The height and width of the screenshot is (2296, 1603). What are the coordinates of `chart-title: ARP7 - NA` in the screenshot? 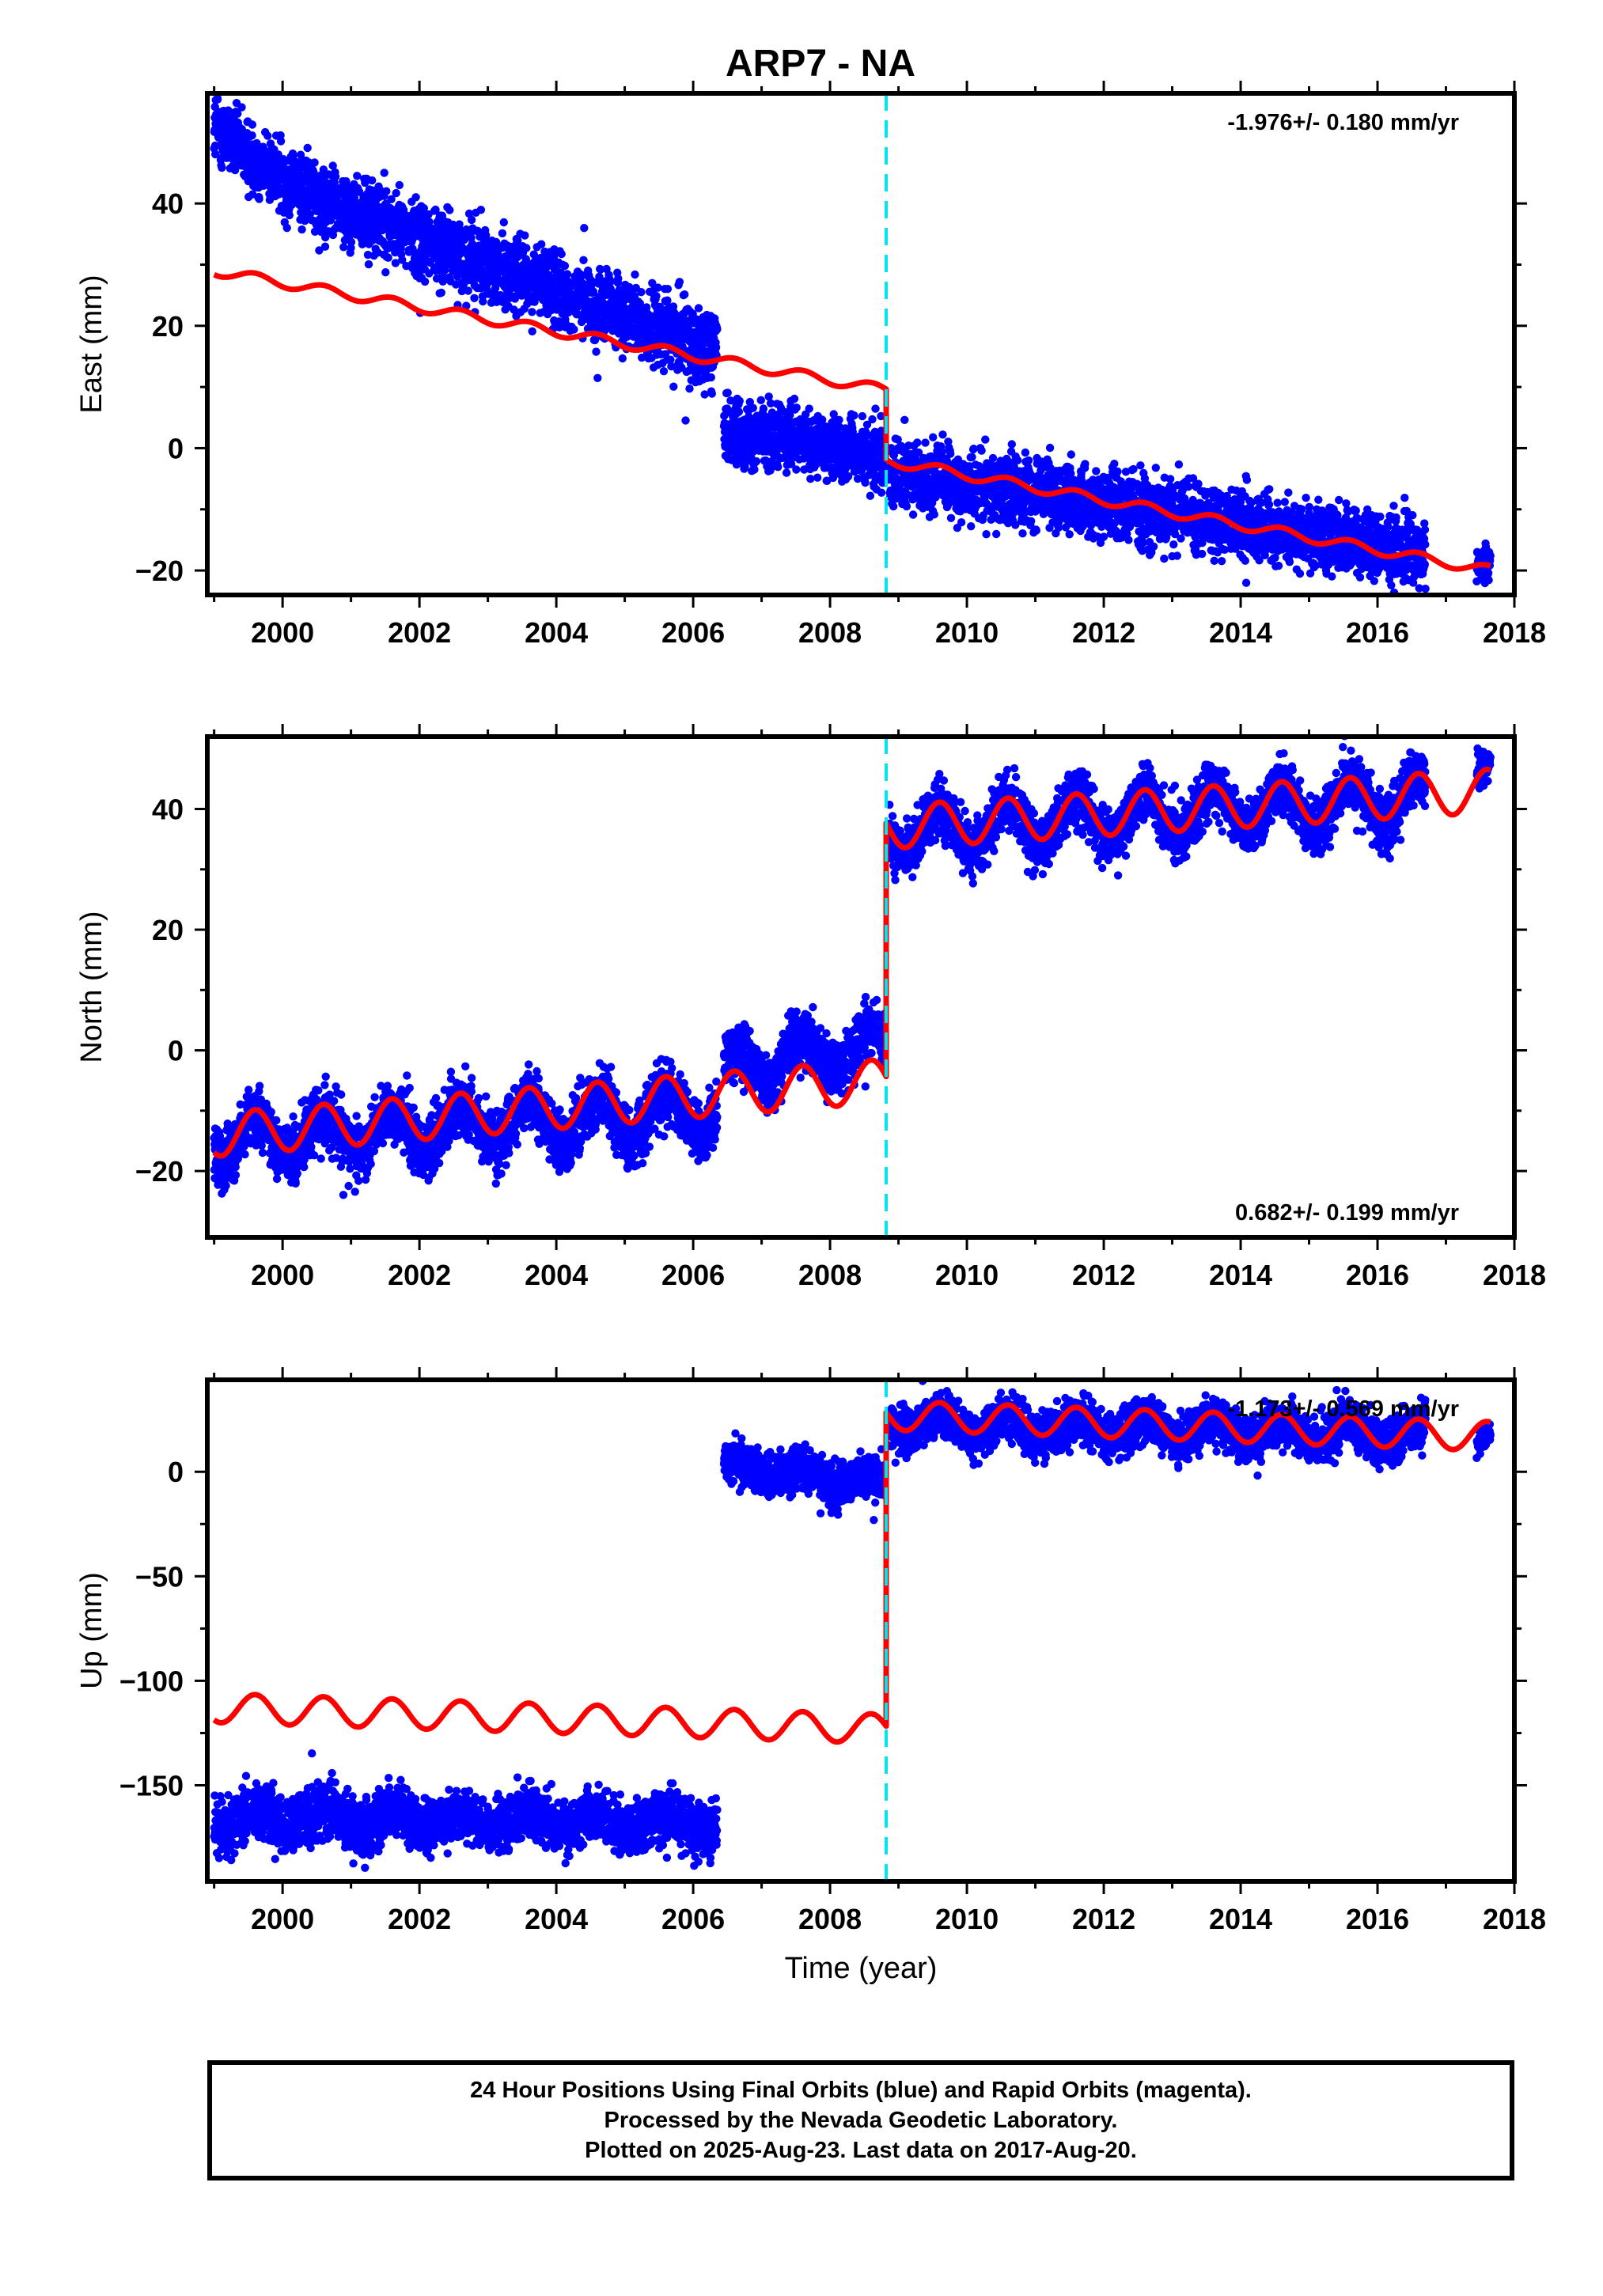 It's located at (820, 64).